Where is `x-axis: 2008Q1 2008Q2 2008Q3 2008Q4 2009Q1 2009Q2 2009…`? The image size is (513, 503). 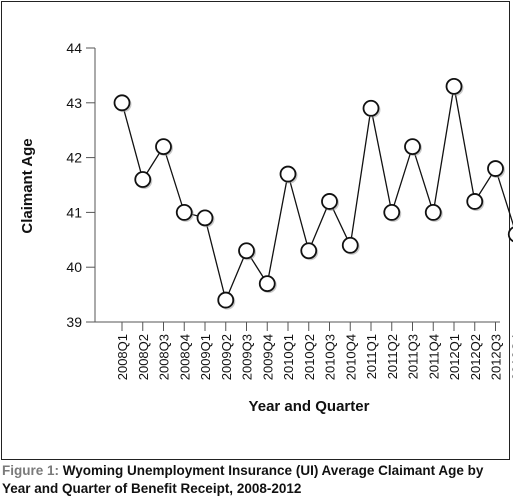
x-axis: 2008Q1 2008Q2 2008Q3 2008Q4 2009Q1 2009Q2 2009… is located at coordinates (304, 350).